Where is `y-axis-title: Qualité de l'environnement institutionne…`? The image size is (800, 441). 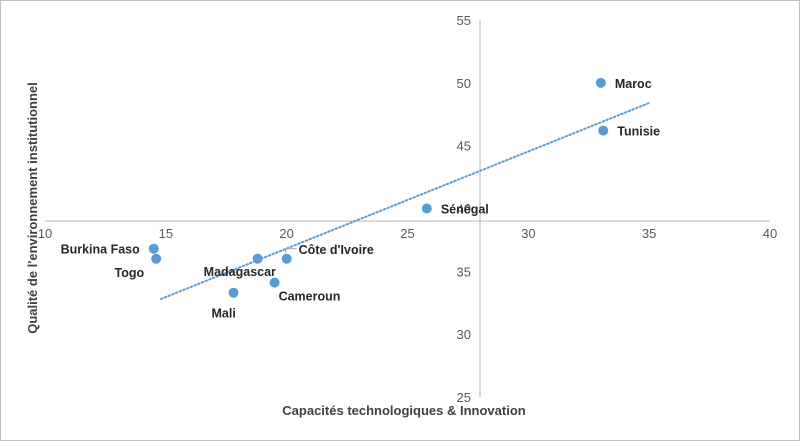 y-axis-title: Qualité de l'environnement institutionne… is located at coordinates (32, 208).